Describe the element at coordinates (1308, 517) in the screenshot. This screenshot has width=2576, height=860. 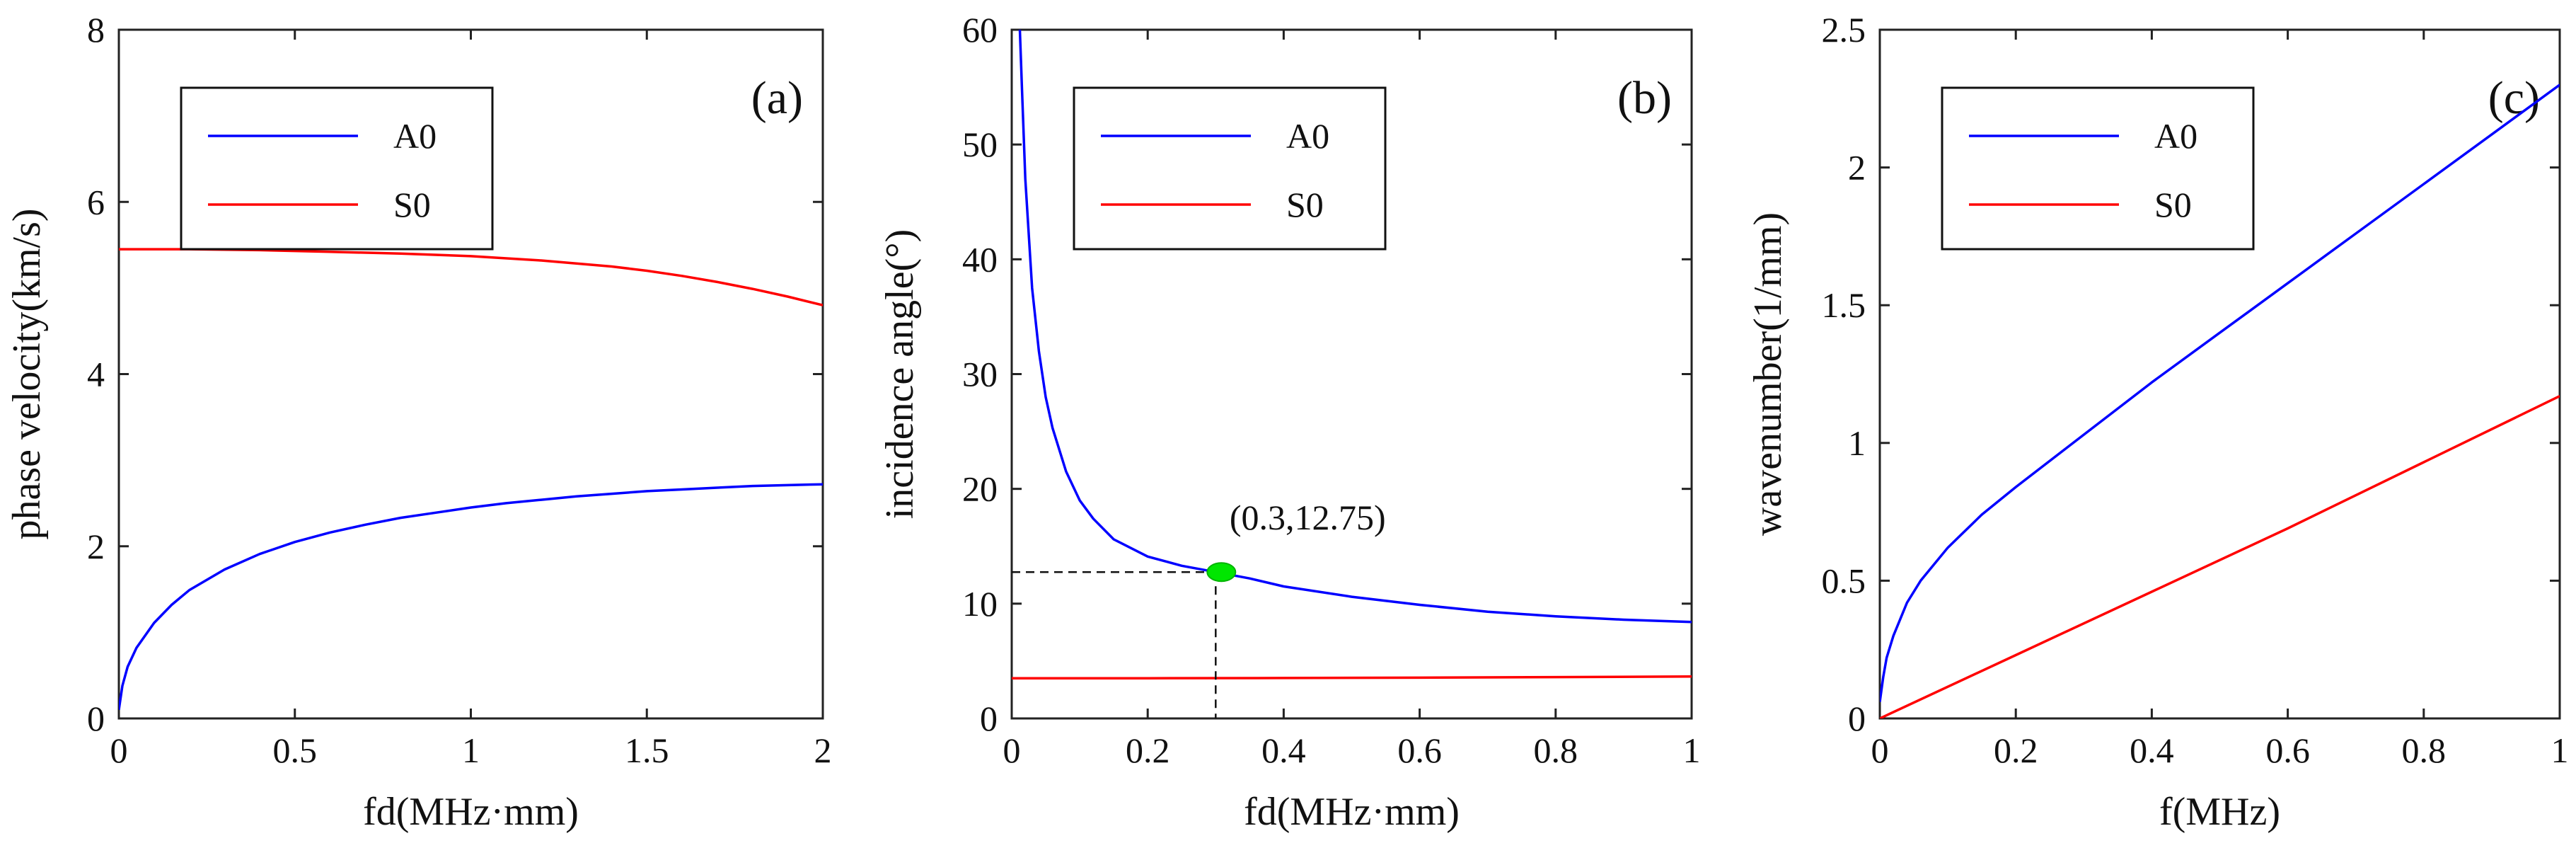
I see `annotation-label: (0.3,12.75)` at that location.